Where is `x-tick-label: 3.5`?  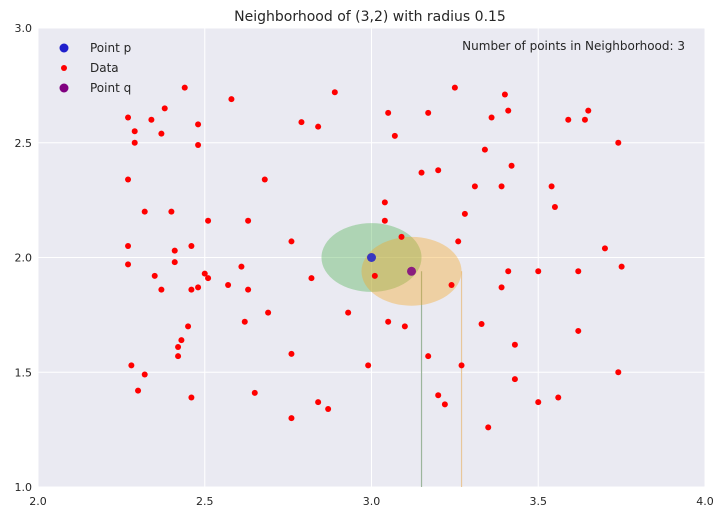
x-tick-label: 3.5 is located at coordinates (539, 501).